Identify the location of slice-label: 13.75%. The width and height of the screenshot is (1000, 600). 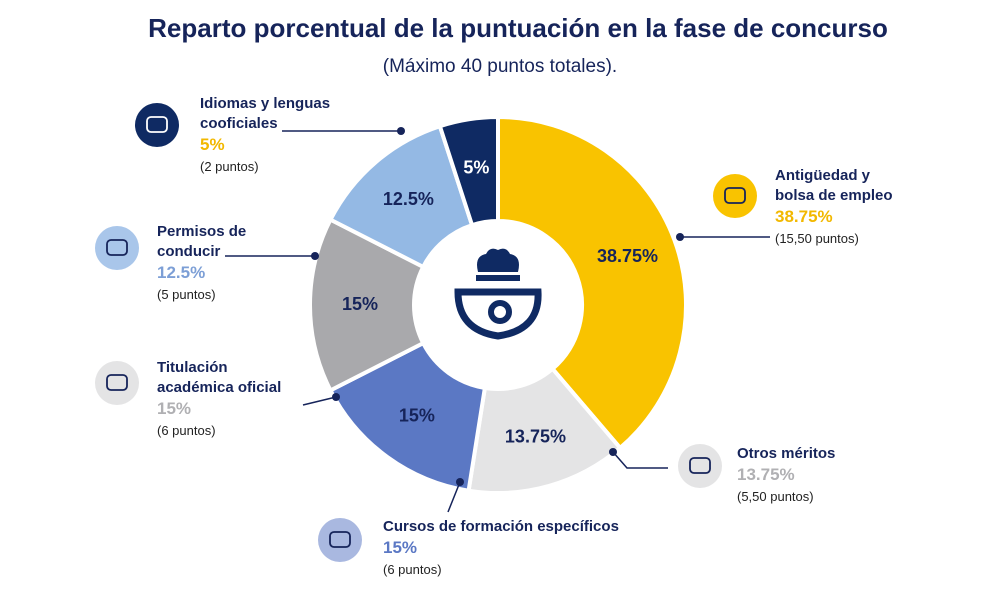
(535, 437).